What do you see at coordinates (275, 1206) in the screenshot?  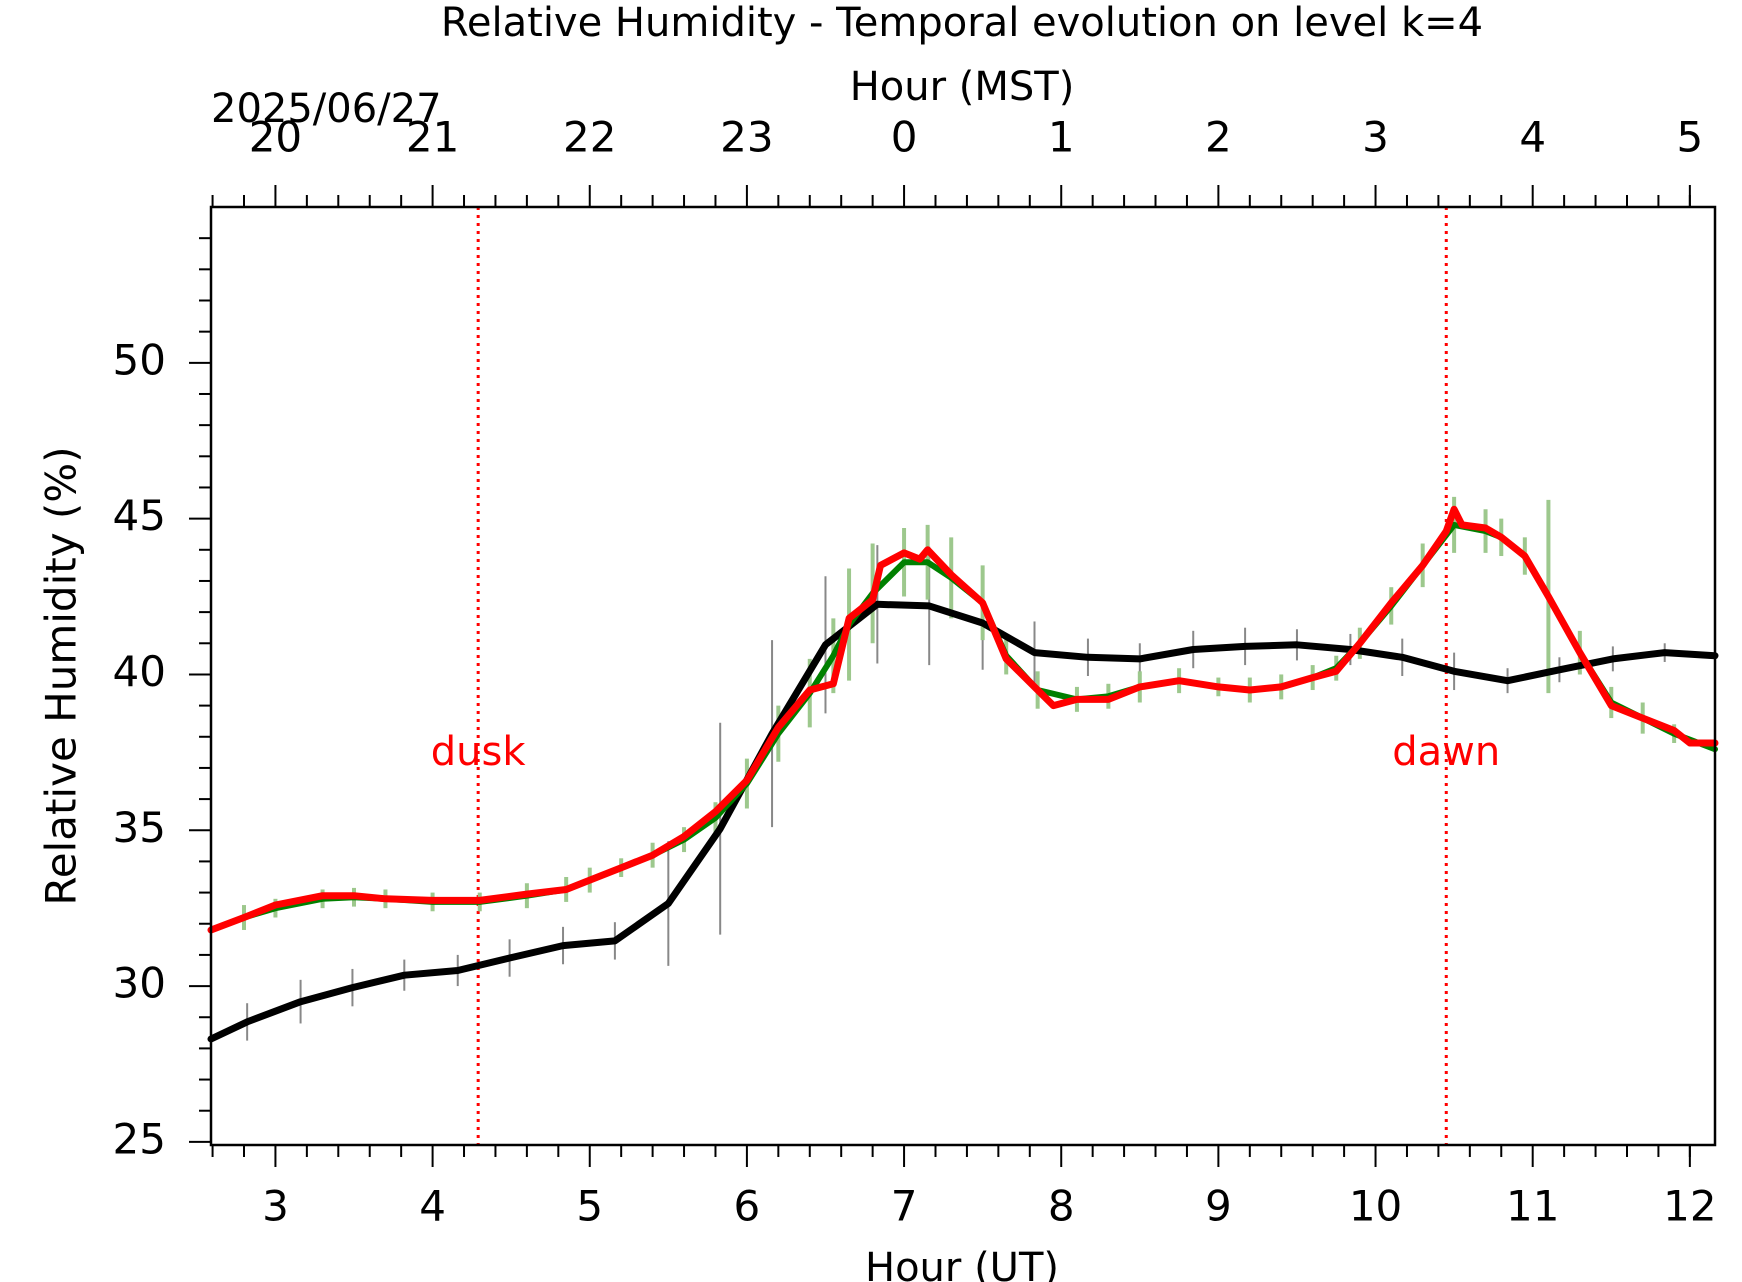 I see `x-tick-label: 3` at bounding box center [275, 1206].